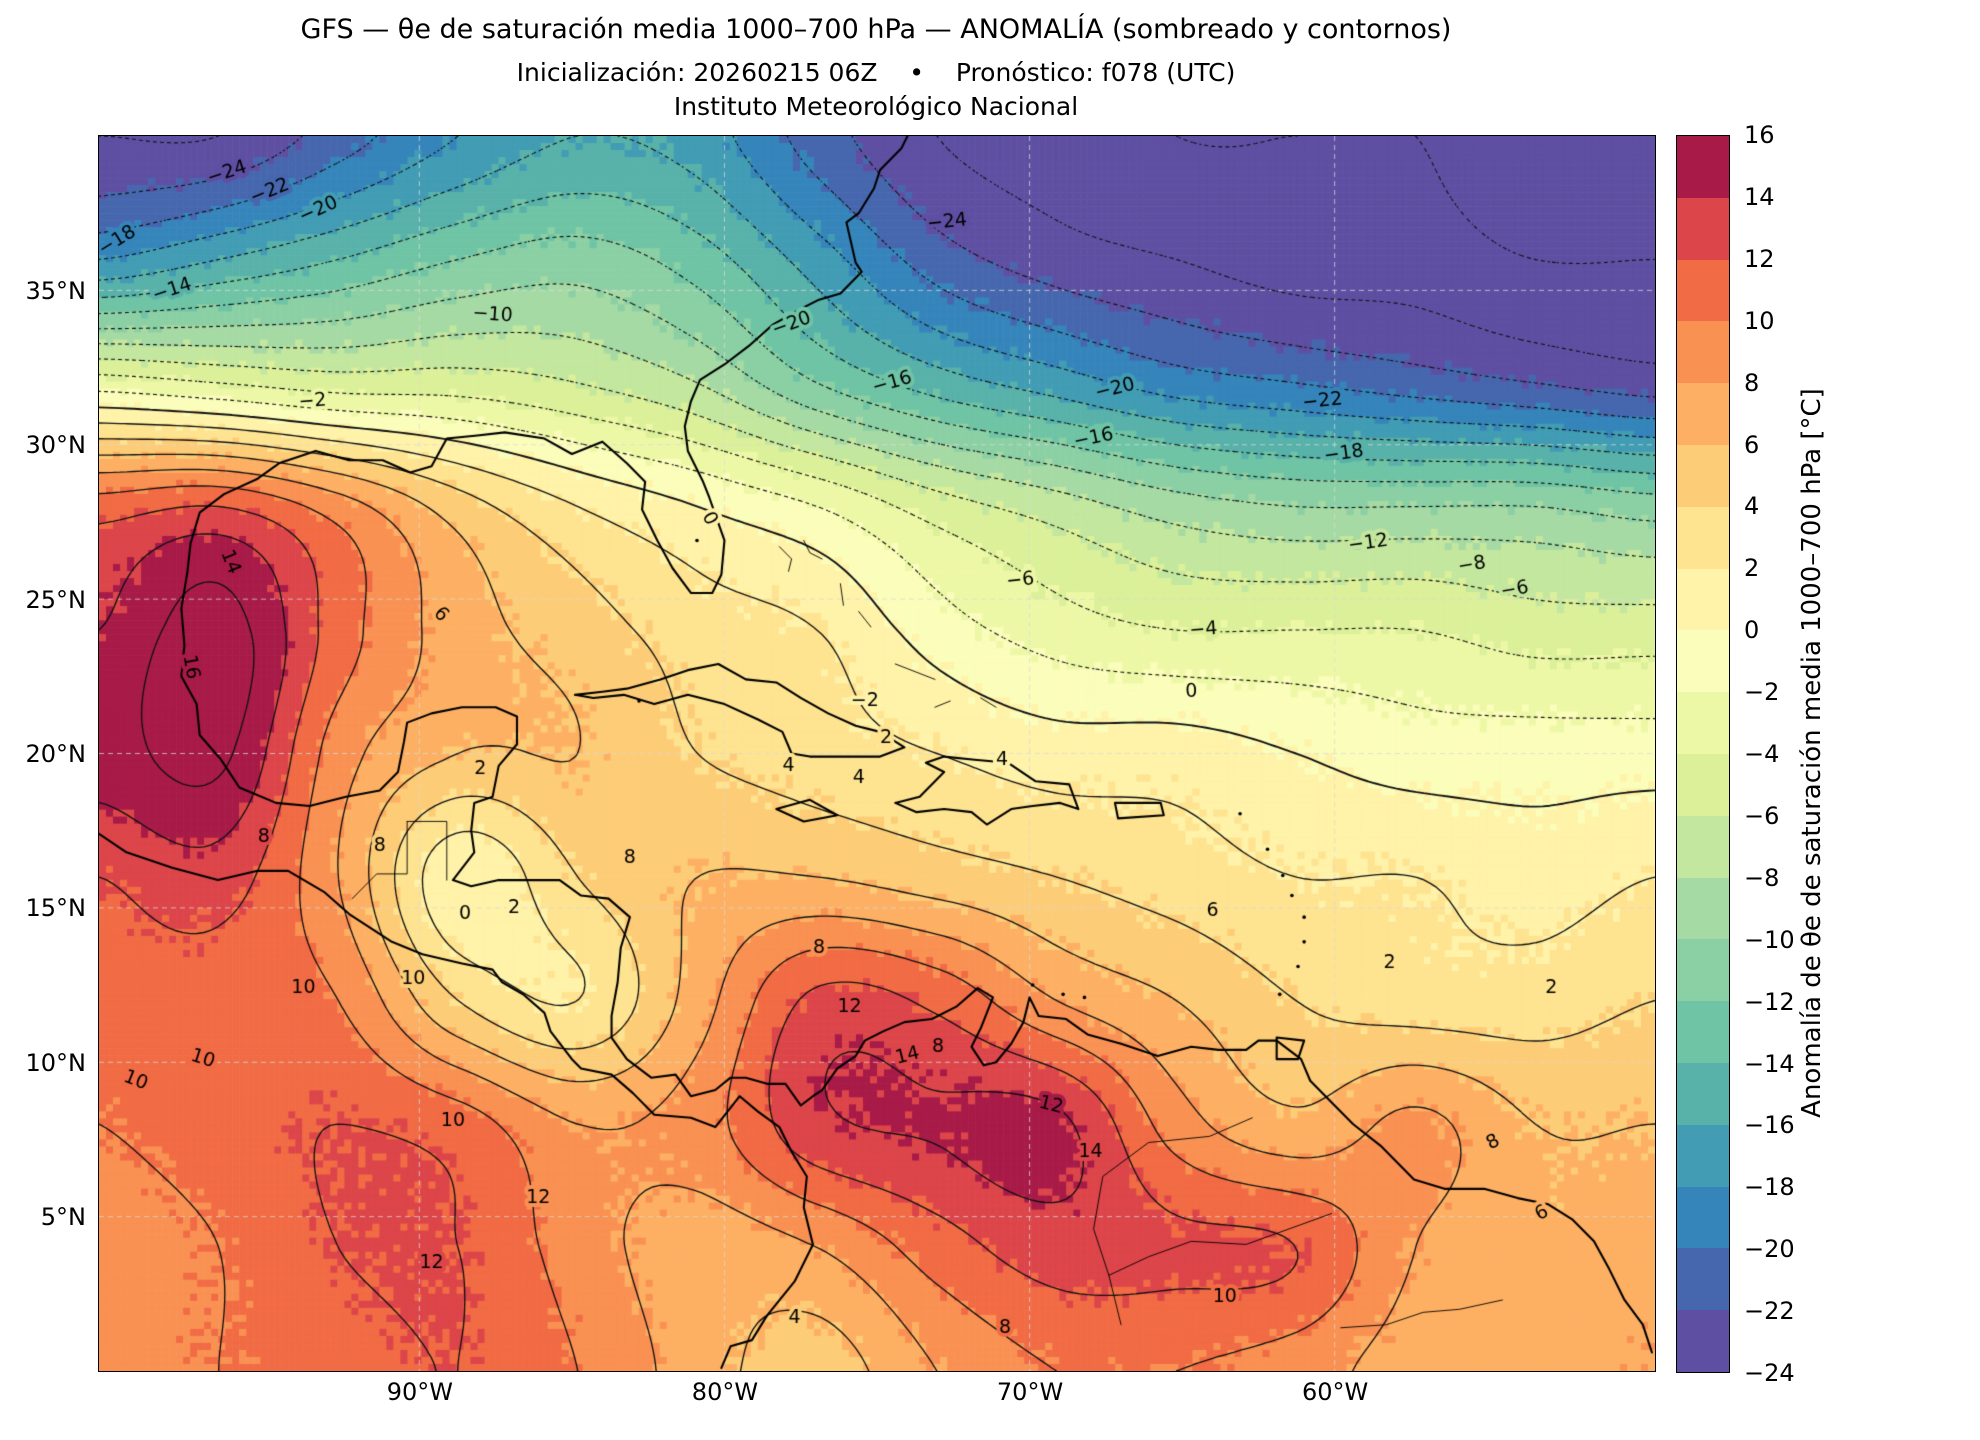 The width and height of the screenshot is (1980, 1440). What do you see at coordinates (1769, 1373) in the screenshot?
I see `colorbar-tick-label: −24` at bounding box center [1769, 1373].